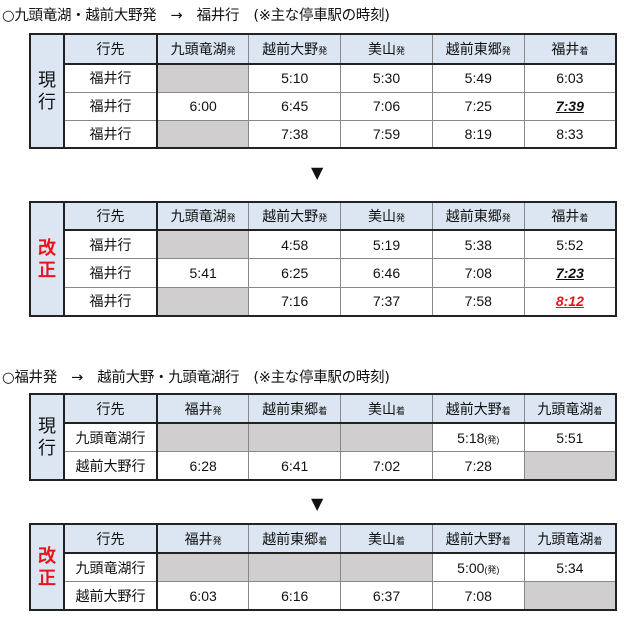 Image resolution: width=624 pixels, height=617 pixels. I want to click on time-cell: 5:52, so click(570, 244).